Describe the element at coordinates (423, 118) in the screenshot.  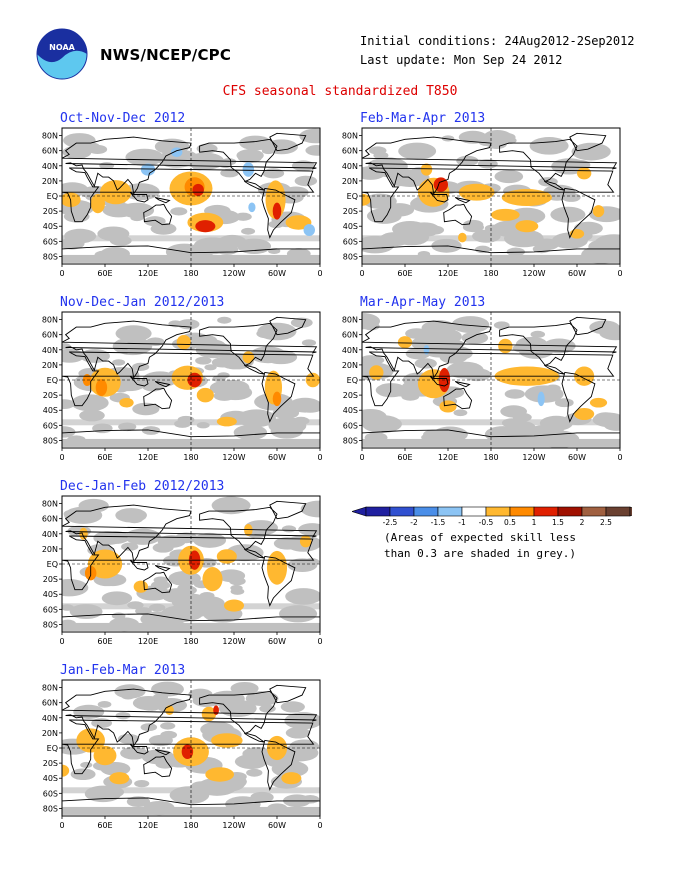
I see `panel-title-fma: Feb-Mar-Apr 2013` at that location.